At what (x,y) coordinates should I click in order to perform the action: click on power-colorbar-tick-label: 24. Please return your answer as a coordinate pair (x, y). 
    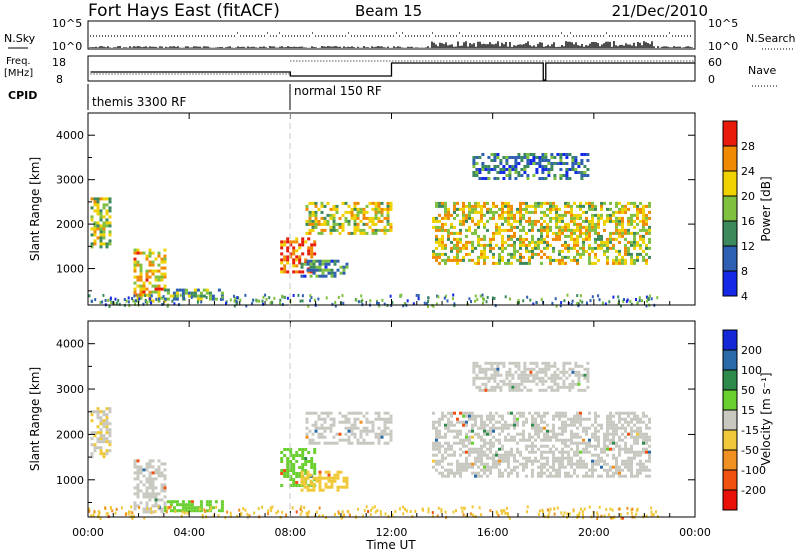
    Looking at the image, I should click on (748, 171).